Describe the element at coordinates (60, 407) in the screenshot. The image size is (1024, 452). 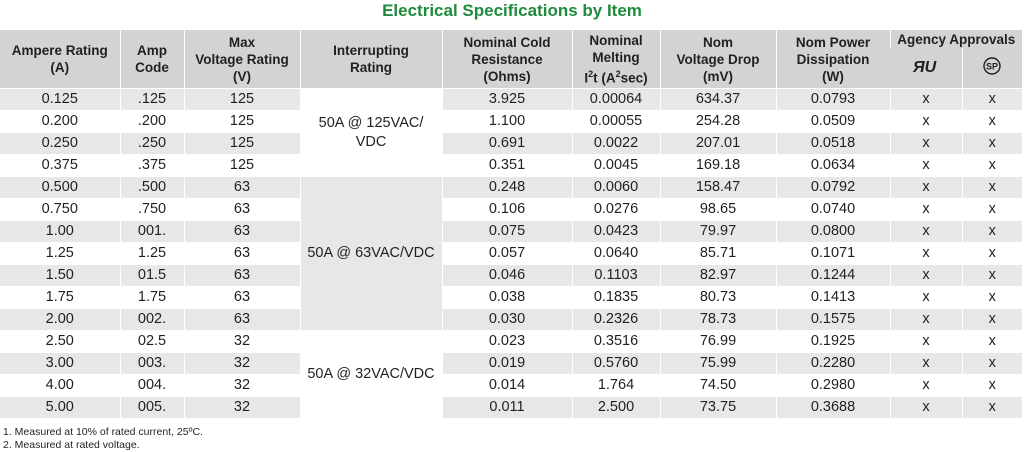
I see `cell-ampere-rating: 5.00` at that location.